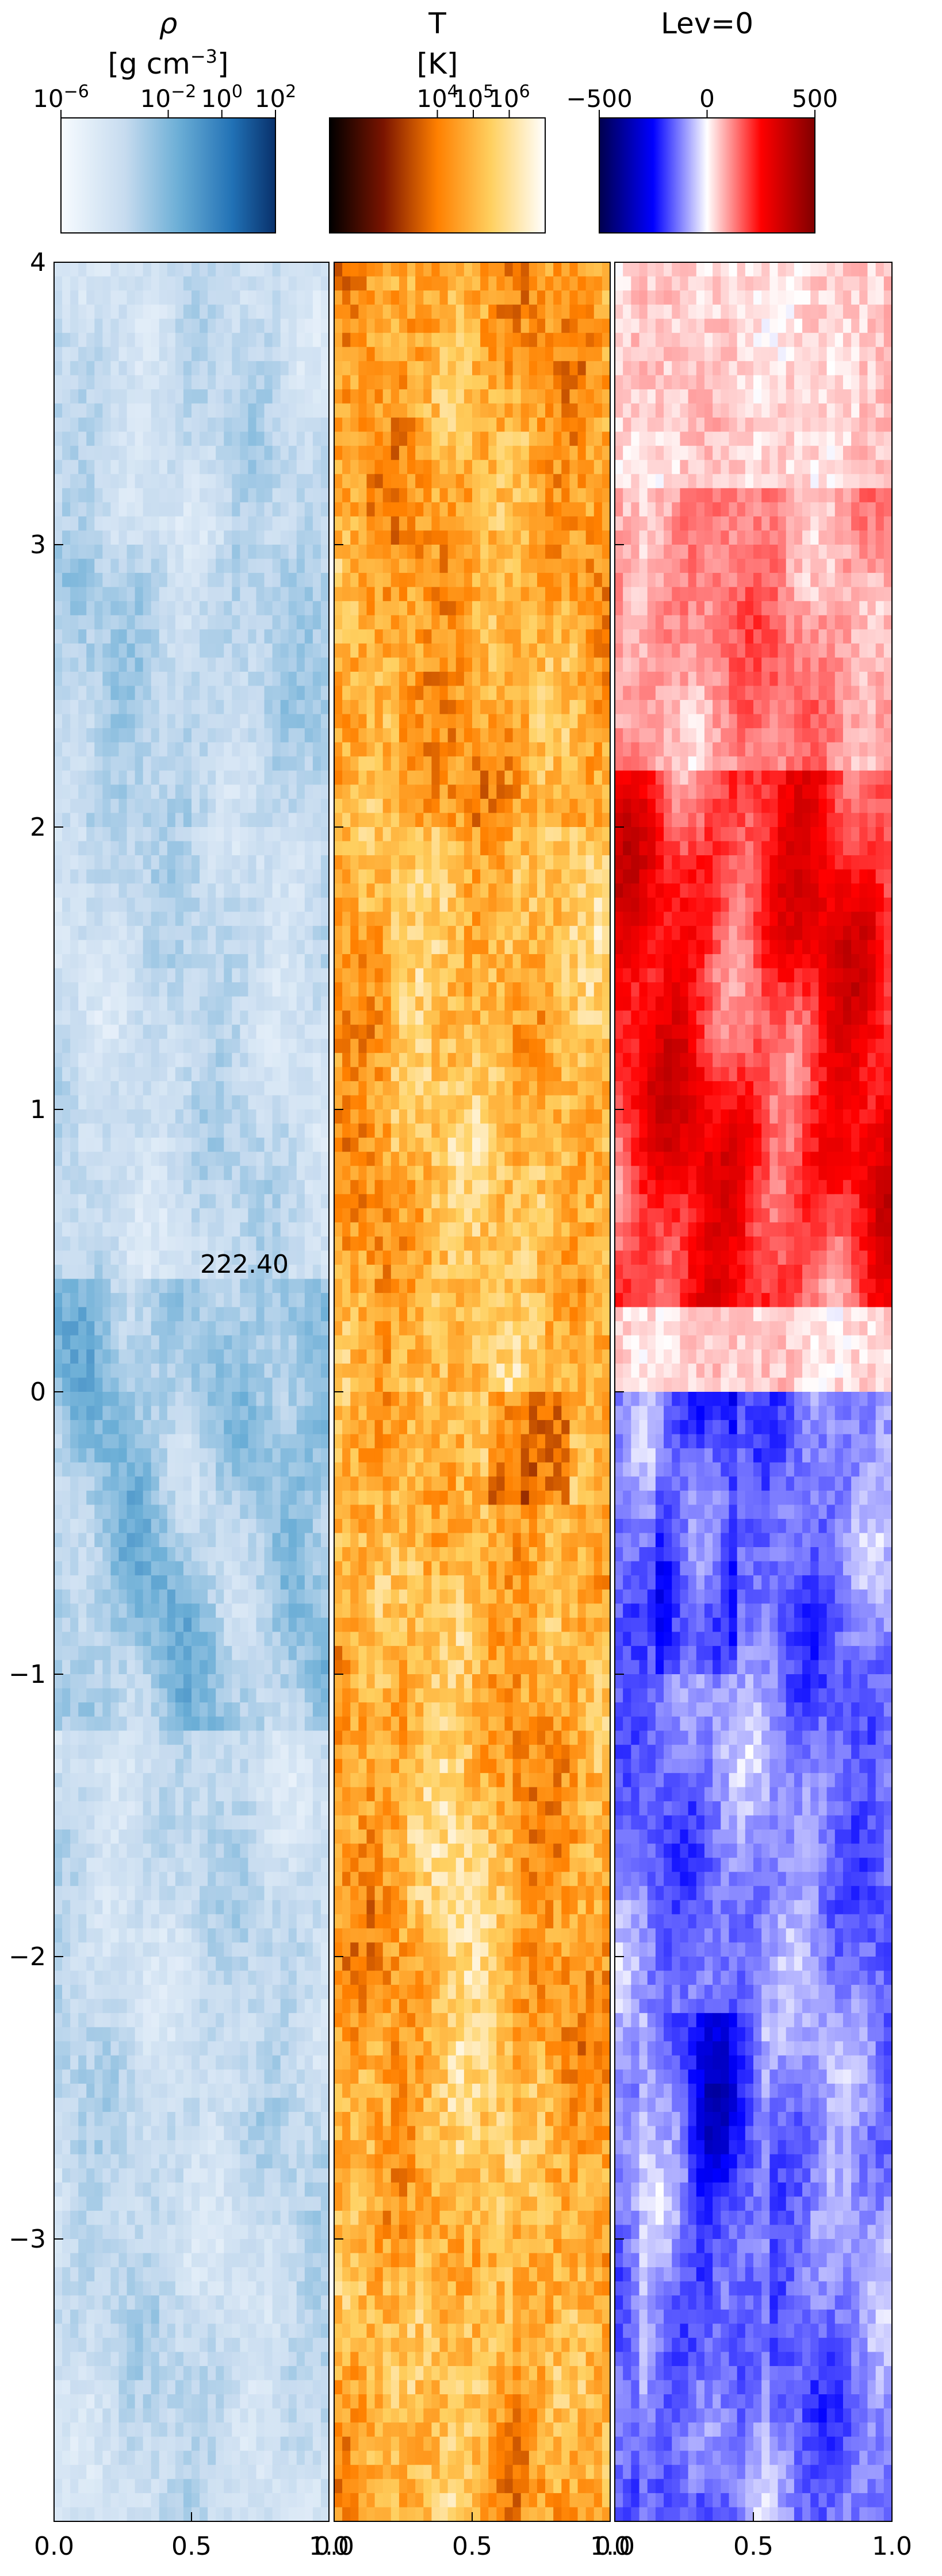 This screenshot has width=942, height=2576. I want to click on colorbar-tick-label: 10⁵, so click(474, 97).